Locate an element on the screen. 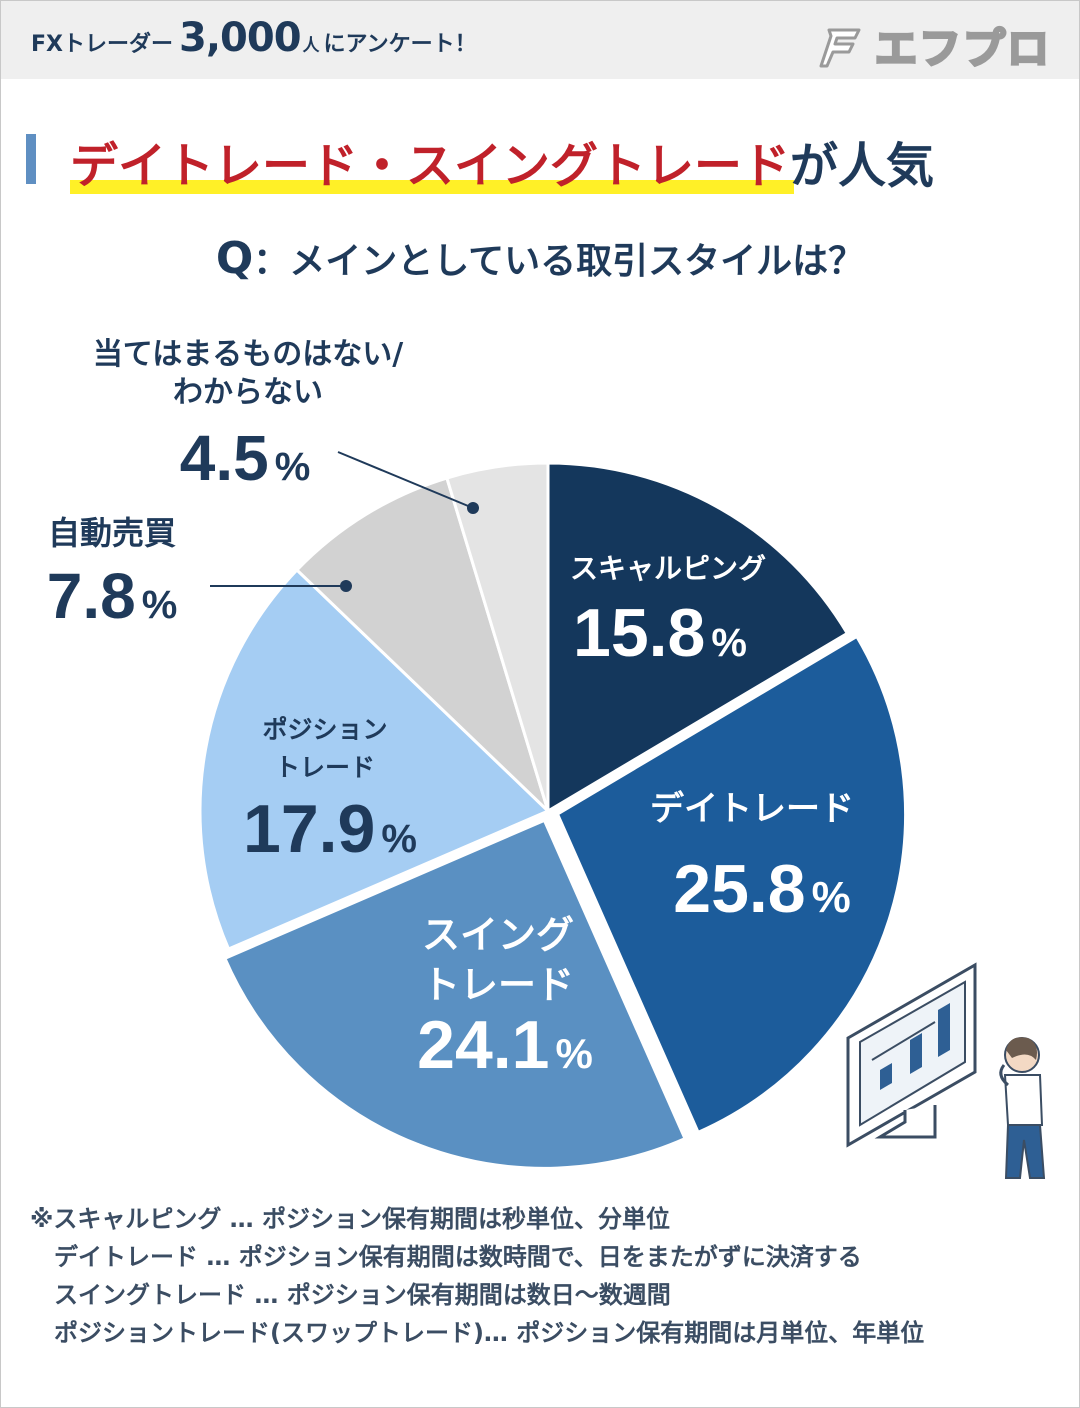 The height and width of the screenshot is (1408, 1080). headline: デイトレード・スイングトレード が人気 is located at coordinates (541, 160).